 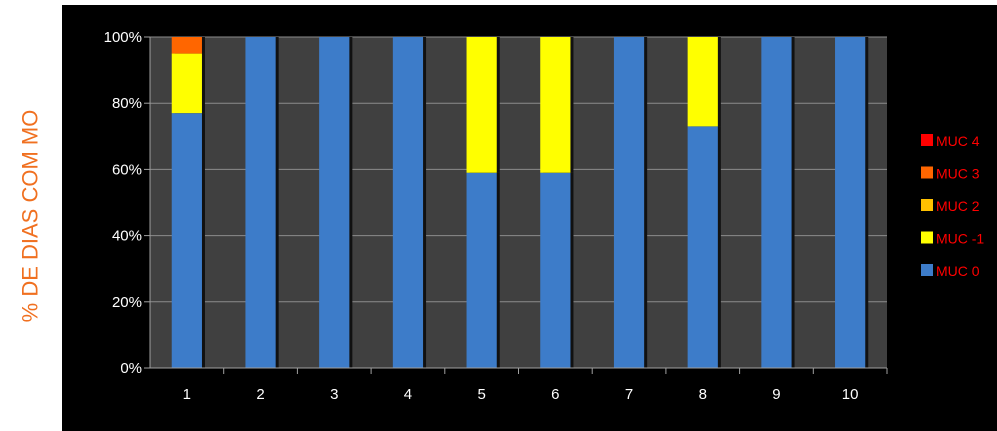 What do you see at coordinates (958, 141) in the screenshot?
I see `legend-label: MUC 4` at bounding box center [958, 141].